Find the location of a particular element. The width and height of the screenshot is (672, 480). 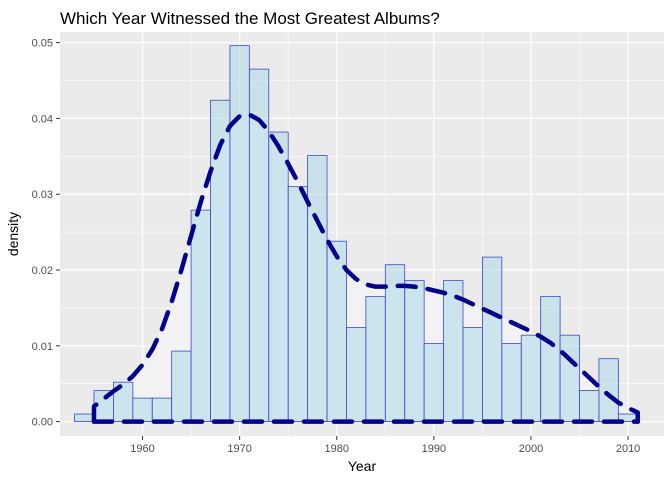

x-tick-label: 2010 is located at coordinates (628, 449).